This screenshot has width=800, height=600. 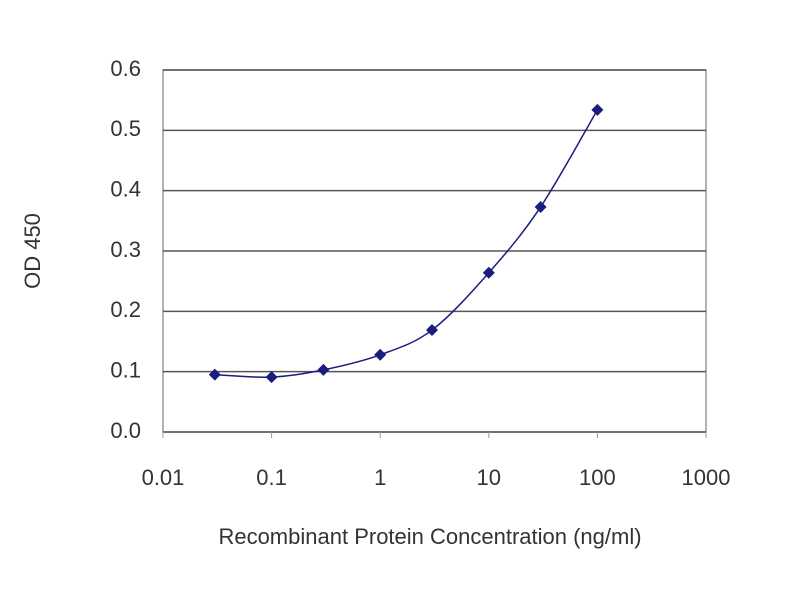 I want to click on y-tick-label: 0.4, so click(x=125, y=188).